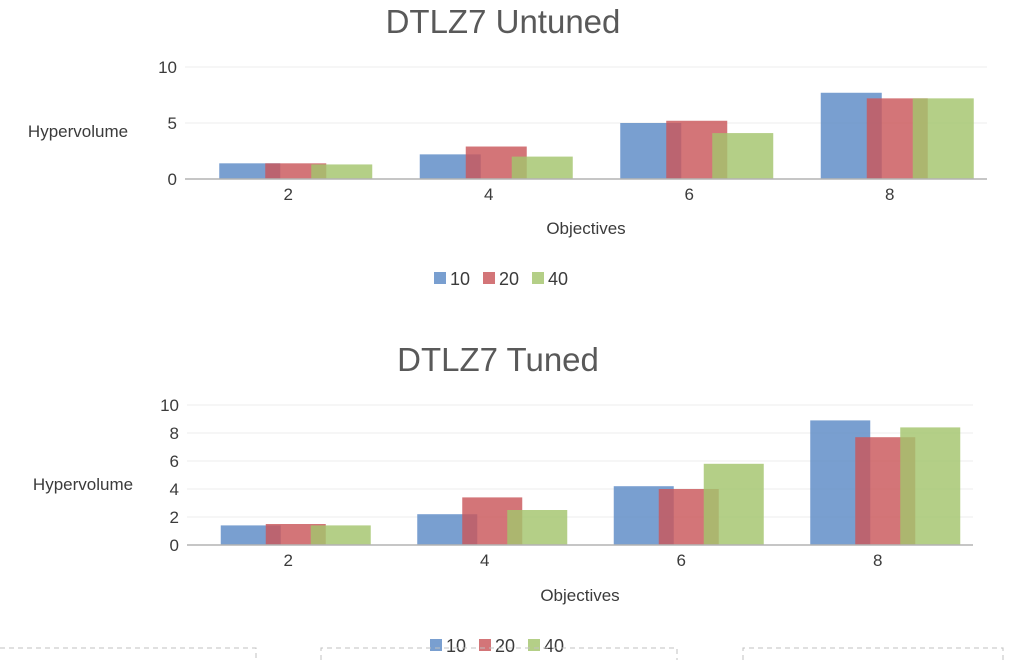  What do you see at coordinates (174, 517) in the screenshot?
I see `y-tick-label: 2` at bounding box center [174, 517].